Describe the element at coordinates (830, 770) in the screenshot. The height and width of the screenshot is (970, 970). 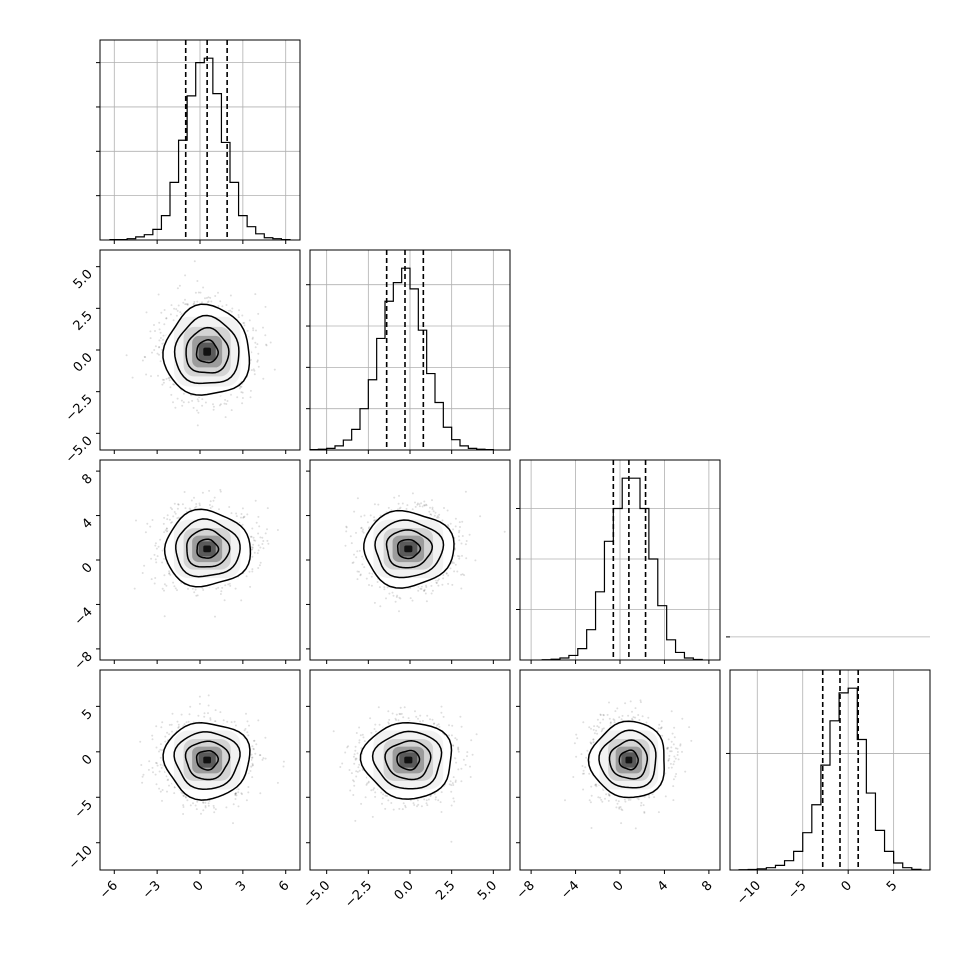
I see `panel-frame` at that location.